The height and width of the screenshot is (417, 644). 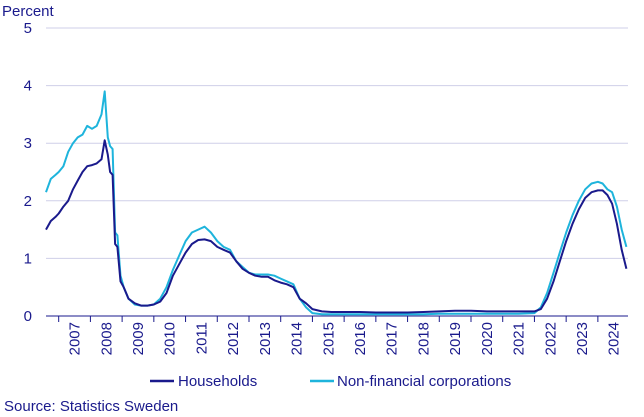 I want to click on y-tick-label: 3, so click(x=28, y=143).